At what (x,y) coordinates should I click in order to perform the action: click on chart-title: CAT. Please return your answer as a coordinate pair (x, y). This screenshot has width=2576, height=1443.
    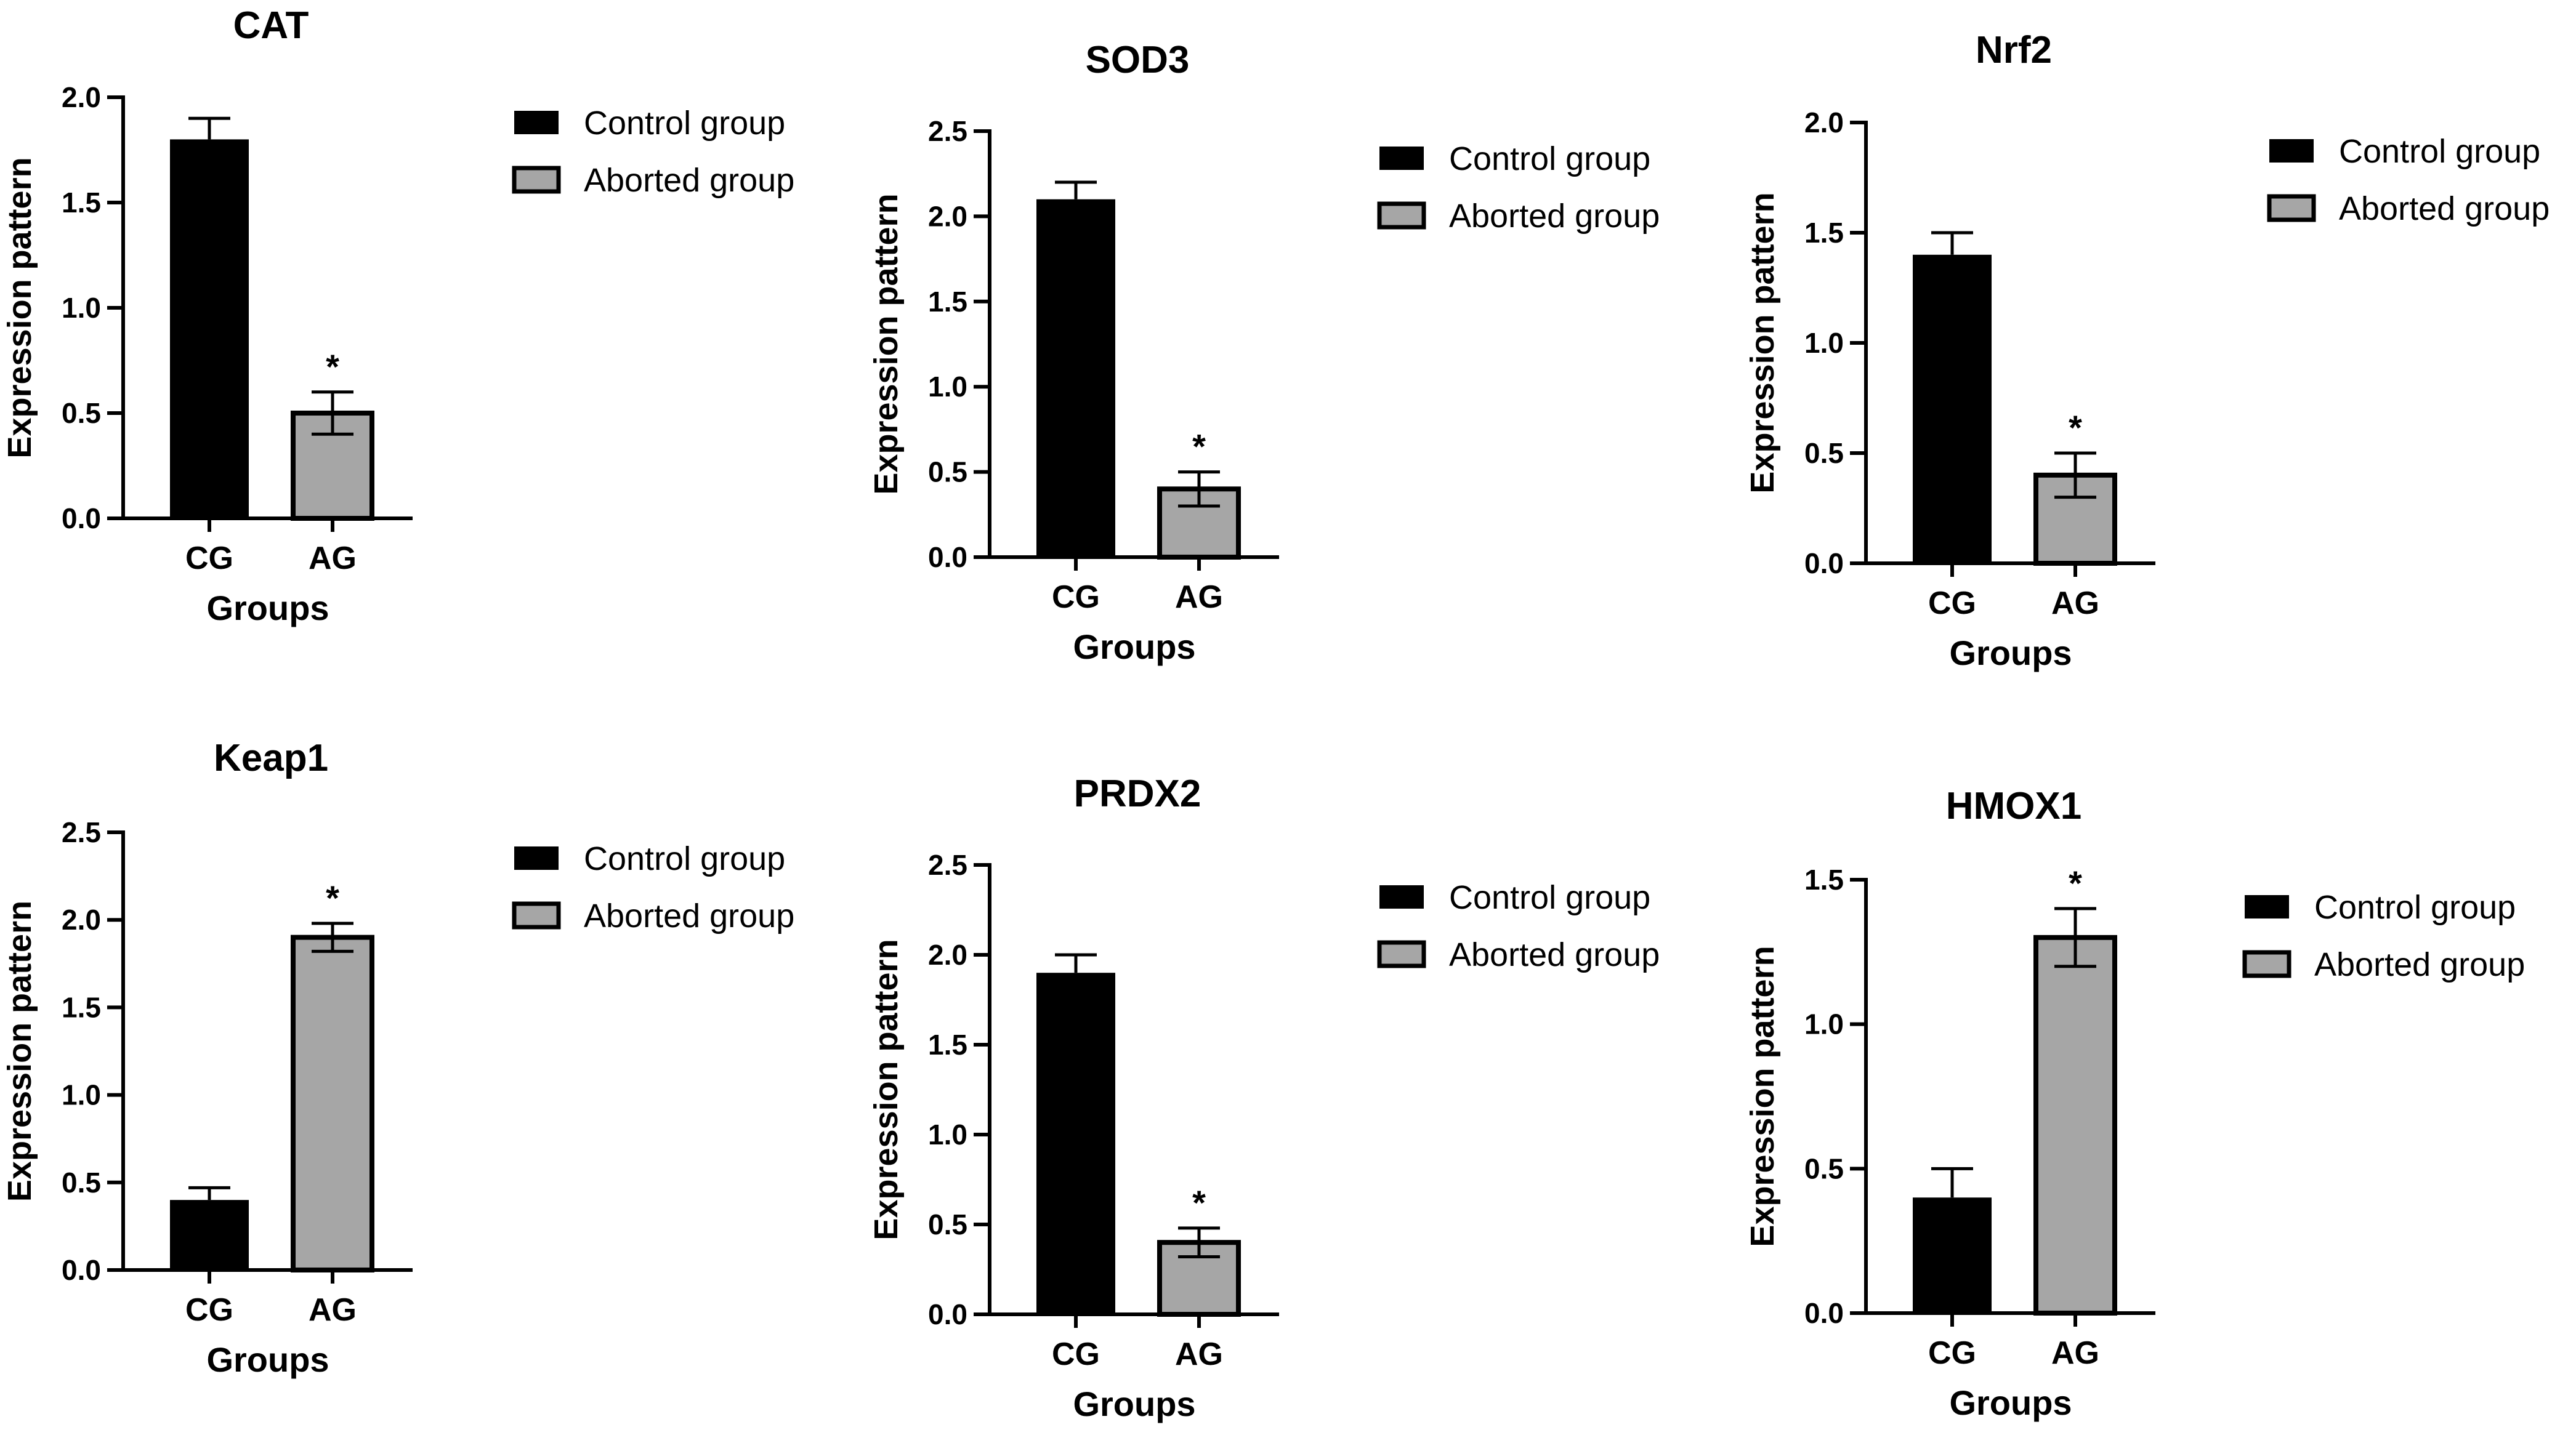
    Looking at the image, I should click on (271, 25).